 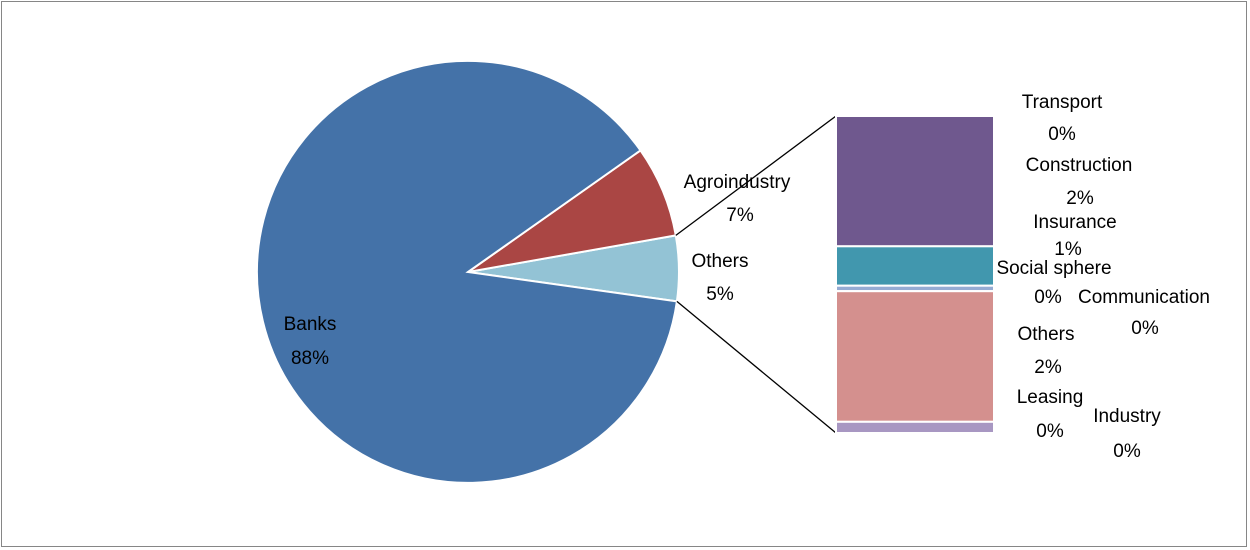 I want to click on bar-label-leasing: Leasing, so click(x=1050, y=397).